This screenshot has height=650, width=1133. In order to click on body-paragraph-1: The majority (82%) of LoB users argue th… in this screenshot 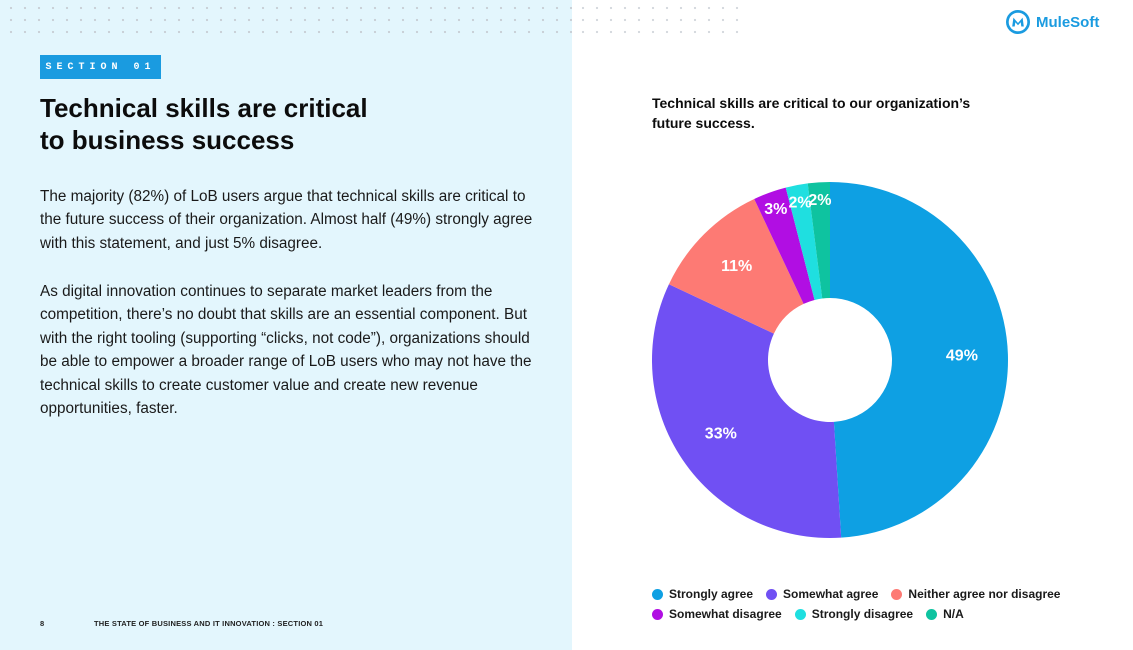, I will do `click(286, 220)`.